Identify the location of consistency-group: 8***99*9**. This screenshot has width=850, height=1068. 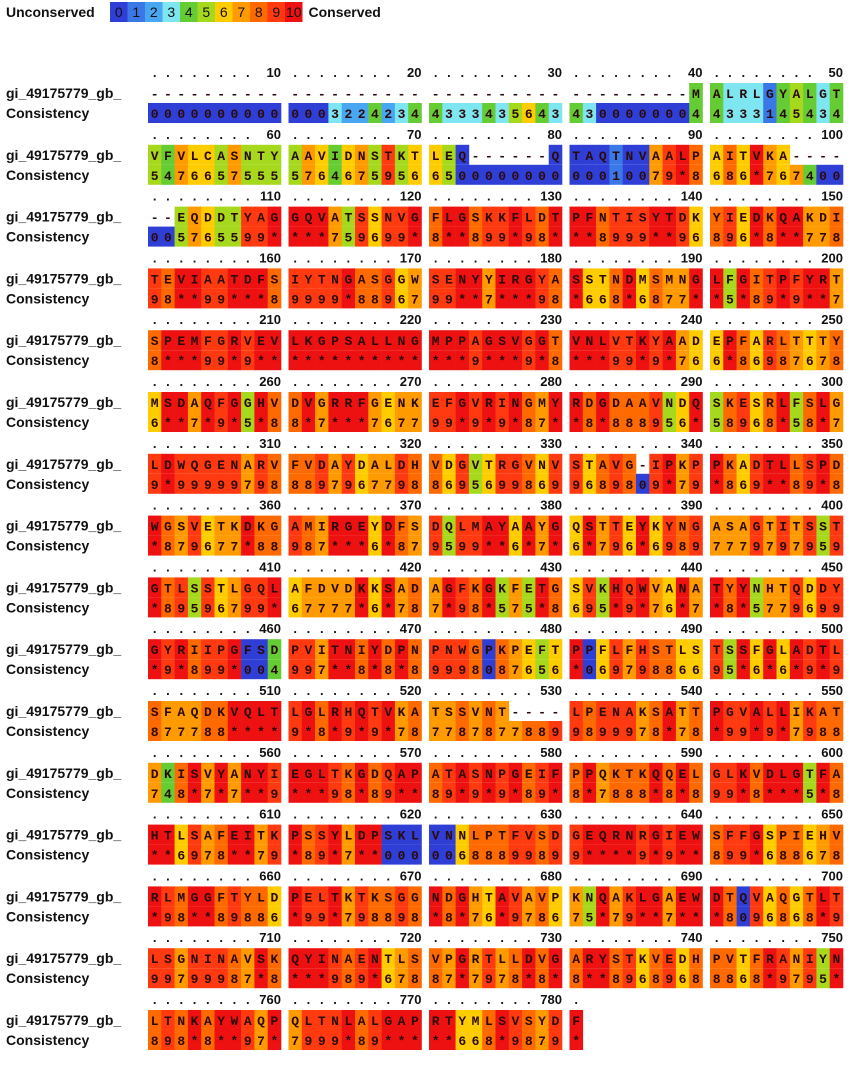
(217, 361).